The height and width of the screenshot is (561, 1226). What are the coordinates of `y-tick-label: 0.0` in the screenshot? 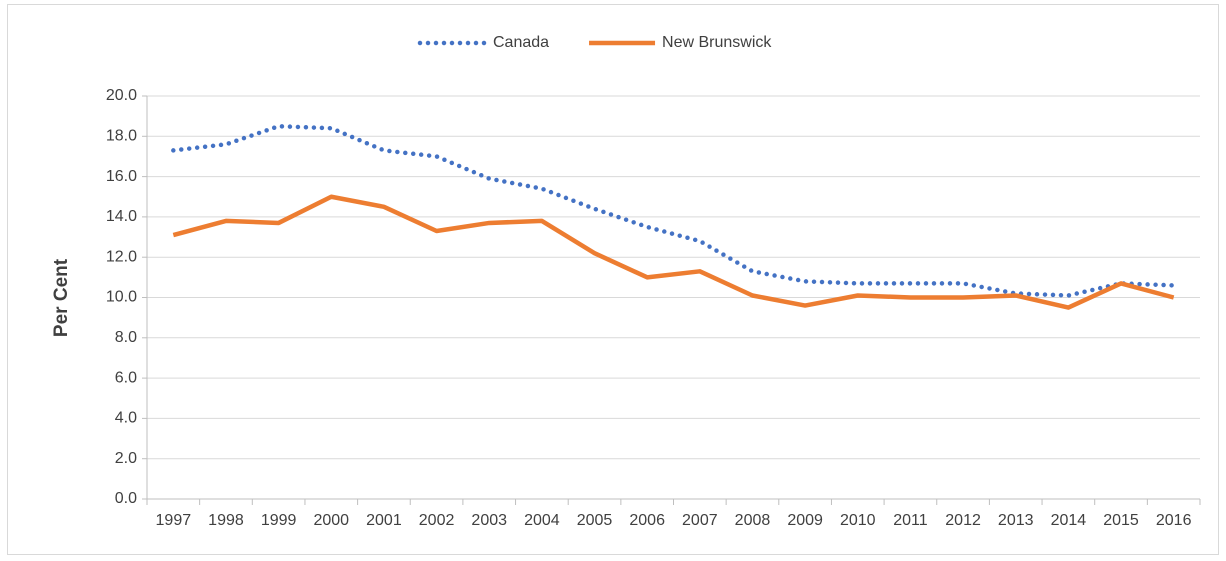 It's located at (126, 498).